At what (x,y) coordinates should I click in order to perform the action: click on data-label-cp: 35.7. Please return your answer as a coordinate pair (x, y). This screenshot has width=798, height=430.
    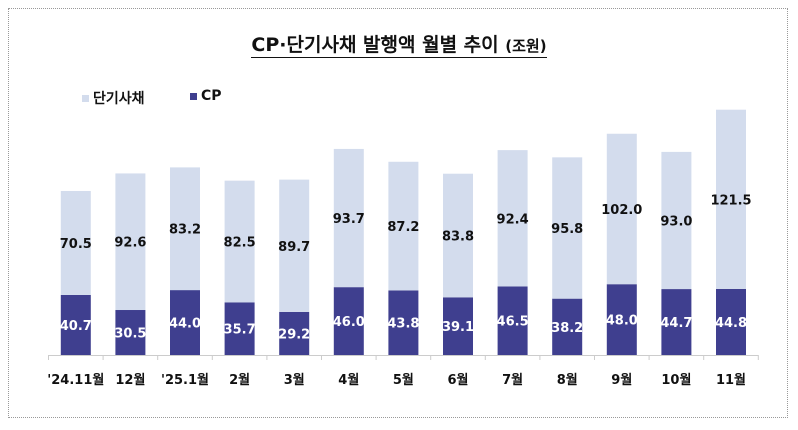
    Looking at the image, I should click on (240, 330).